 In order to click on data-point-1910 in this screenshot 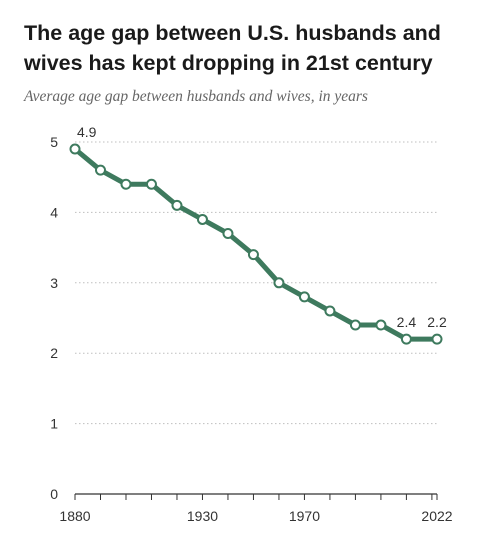, I will do `click(151, 184)`.